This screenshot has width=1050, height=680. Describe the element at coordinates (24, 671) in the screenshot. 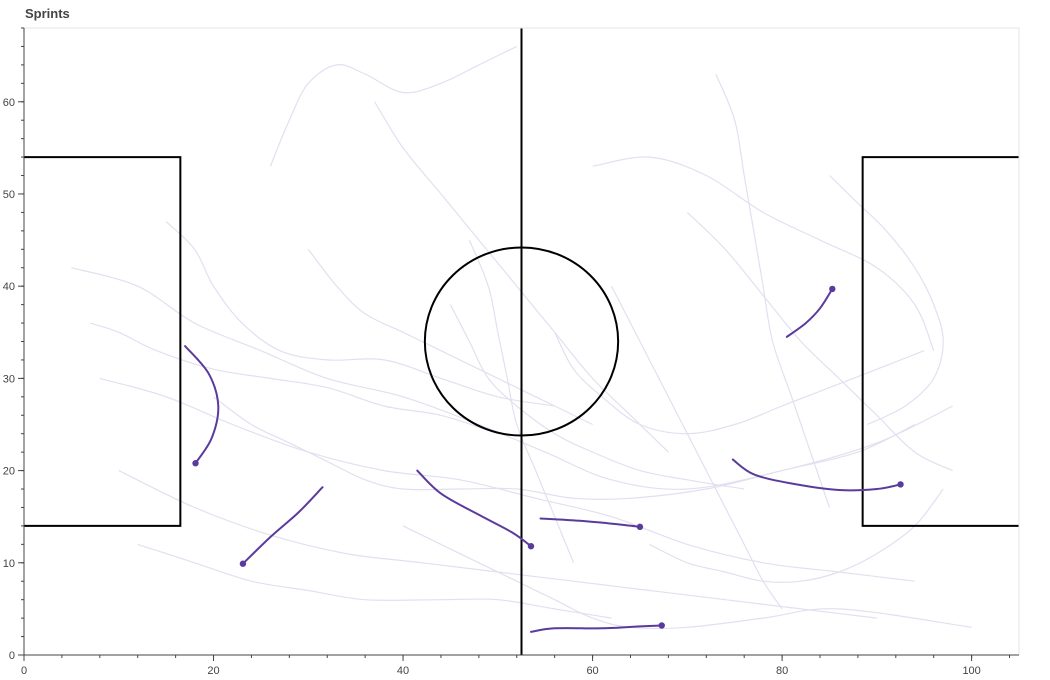

I see `x-tick-label: 0` at that location.